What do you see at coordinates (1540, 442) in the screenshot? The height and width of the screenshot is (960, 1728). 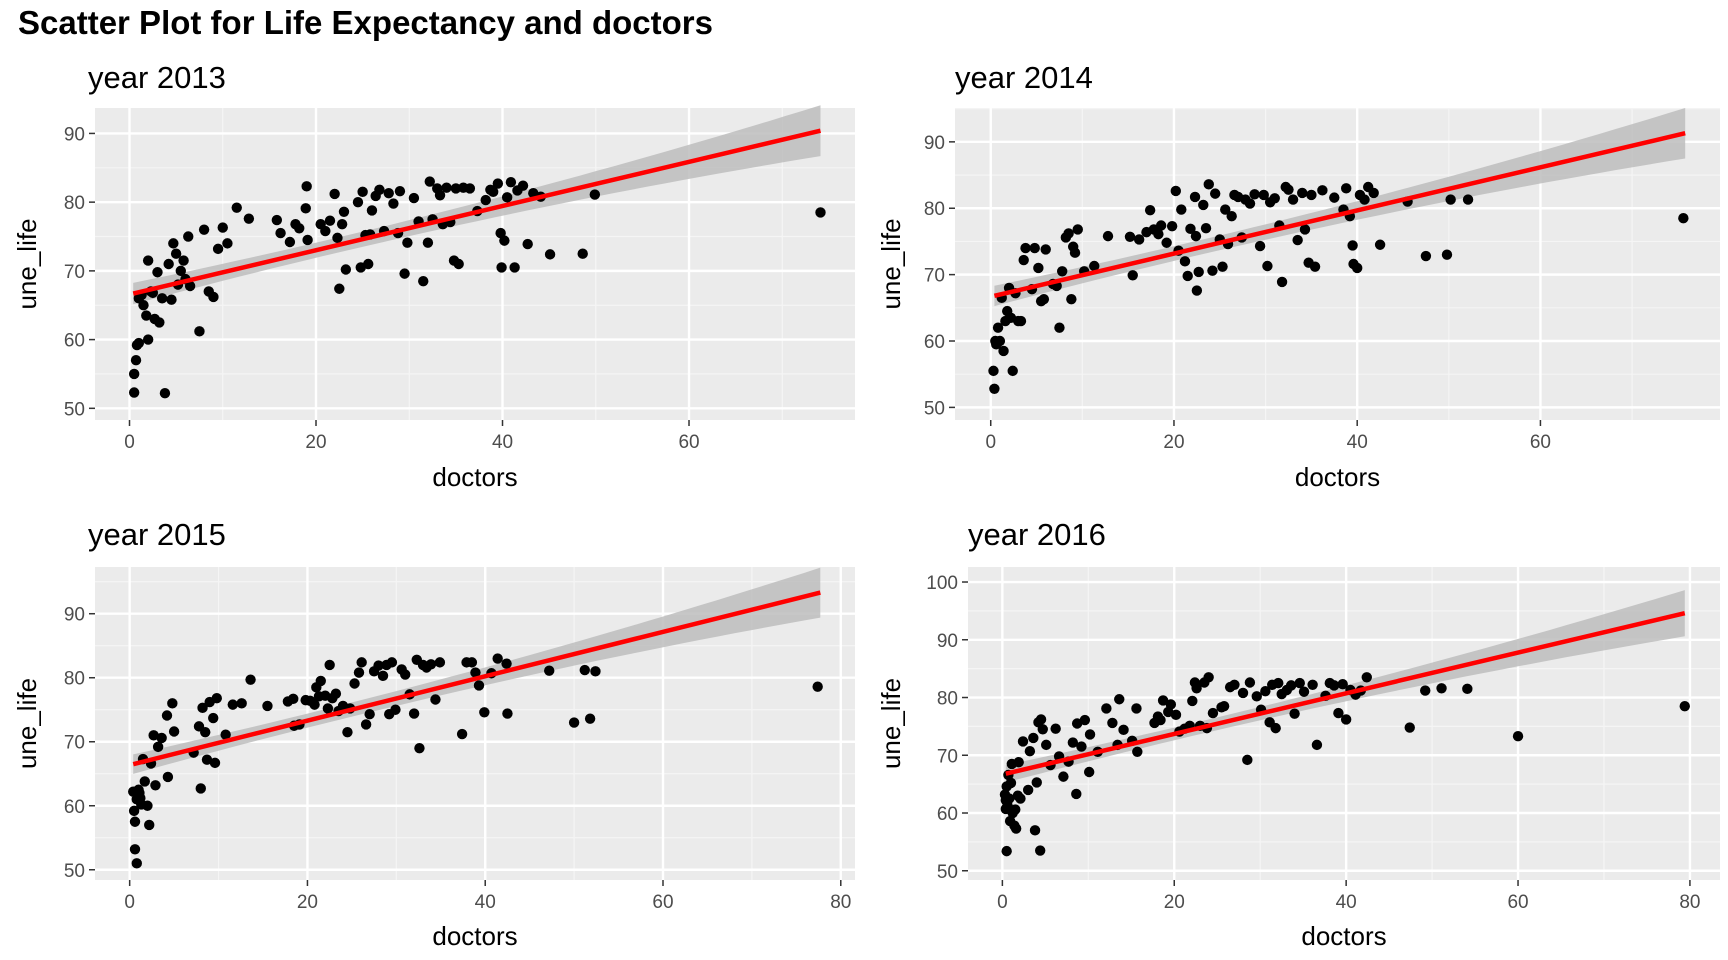 I see `x-tick-label: 60` at bounding box center [1540, 442].